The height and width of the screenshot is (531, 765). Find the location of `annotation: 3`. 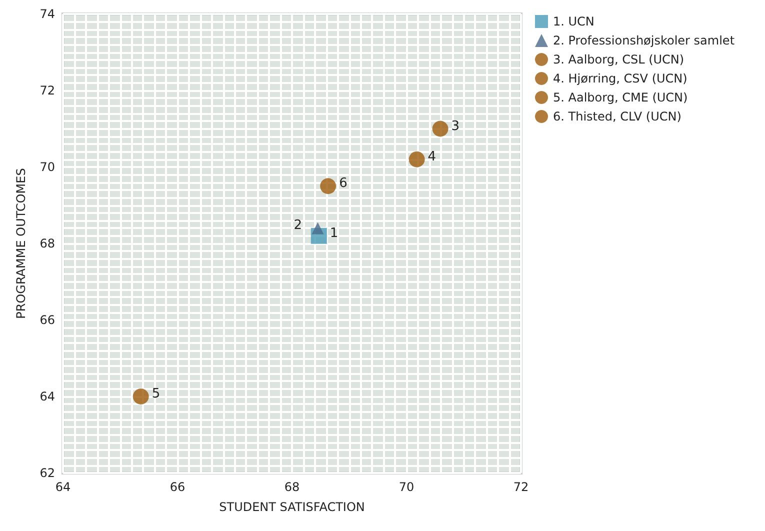

annotation: 3 is located at coordinates (455, 126).